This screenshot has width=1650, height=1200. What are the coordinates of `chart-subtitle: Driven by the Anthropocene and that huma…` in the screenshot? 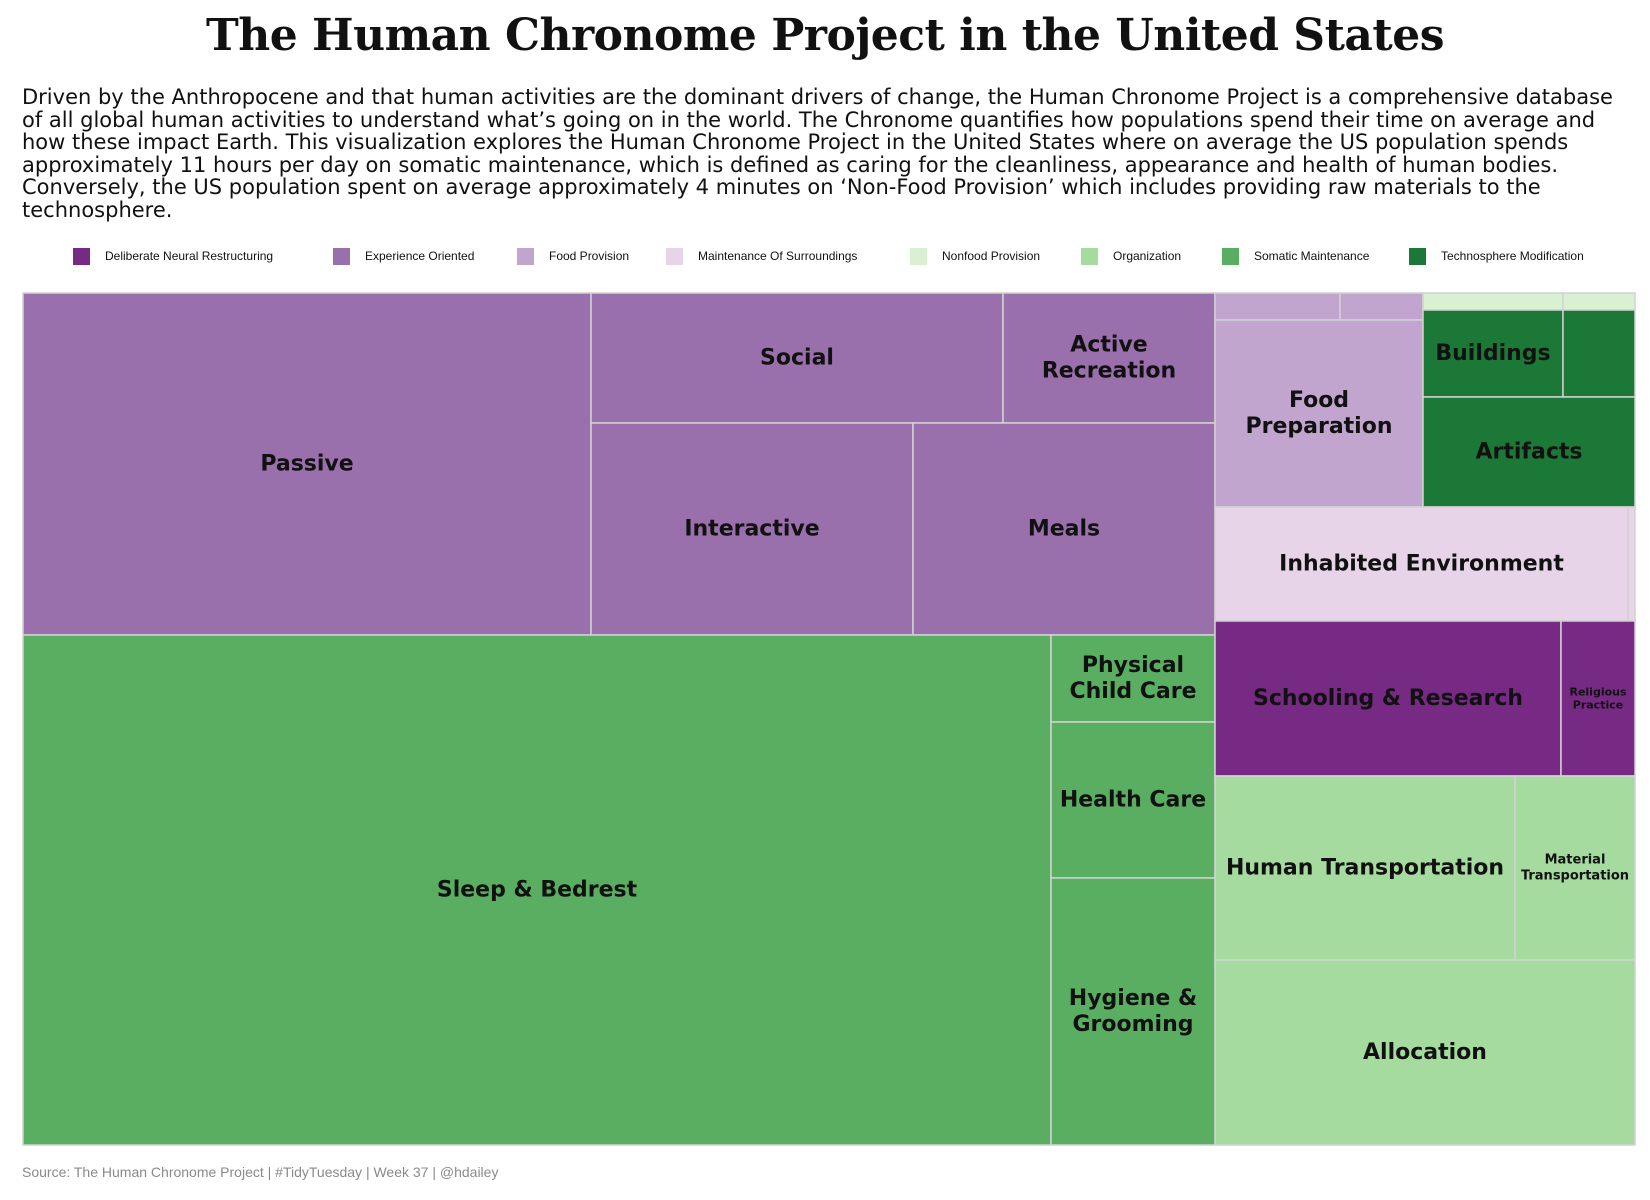 It's located at (817, 153).